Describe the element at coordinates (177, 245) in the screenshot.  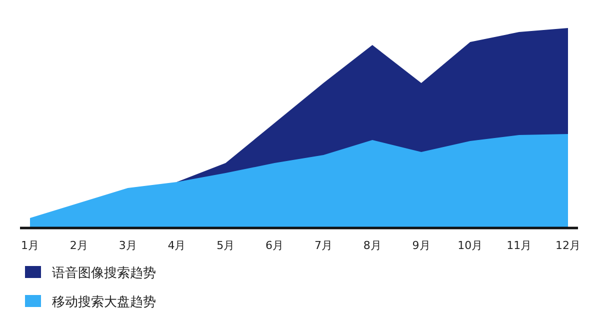
I see `x-tick-label: 4月` at that location.